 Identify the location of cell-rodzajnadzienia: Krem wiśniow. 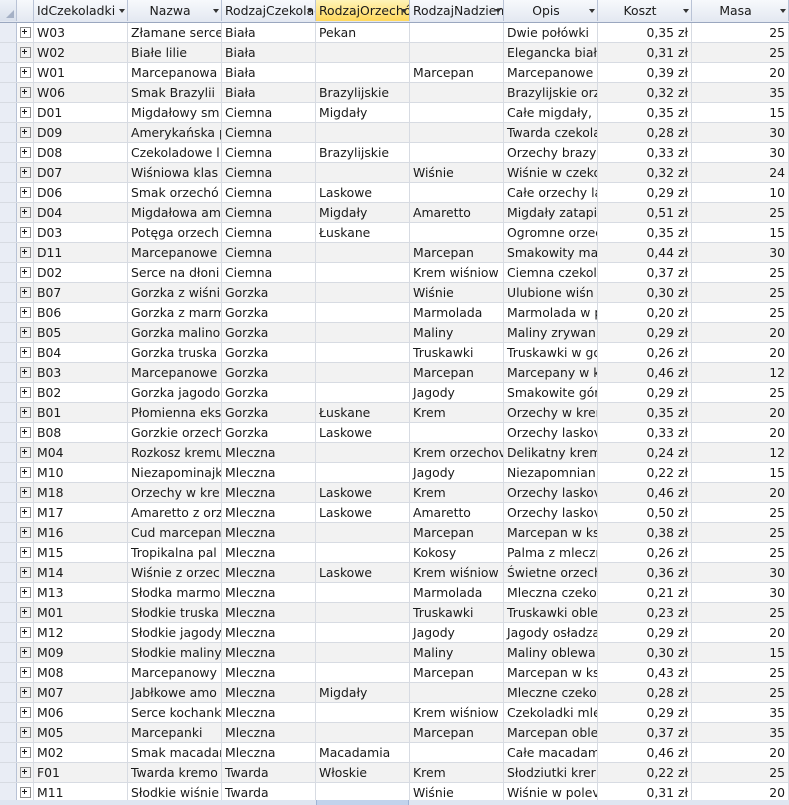
(457, 272).